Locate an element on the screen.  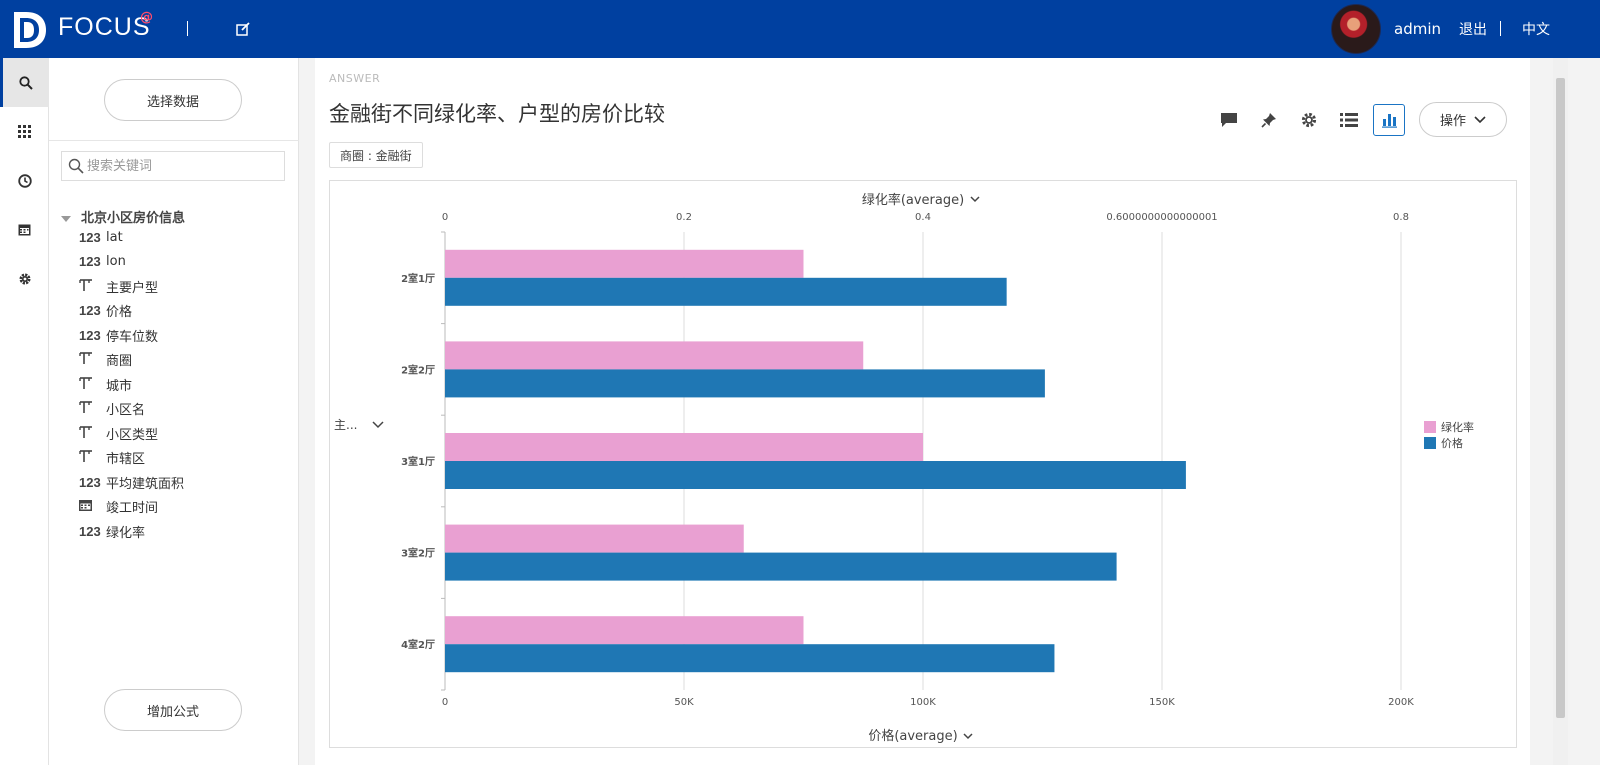
category-label: 2室2厅 is located at coordinates (418, 369).